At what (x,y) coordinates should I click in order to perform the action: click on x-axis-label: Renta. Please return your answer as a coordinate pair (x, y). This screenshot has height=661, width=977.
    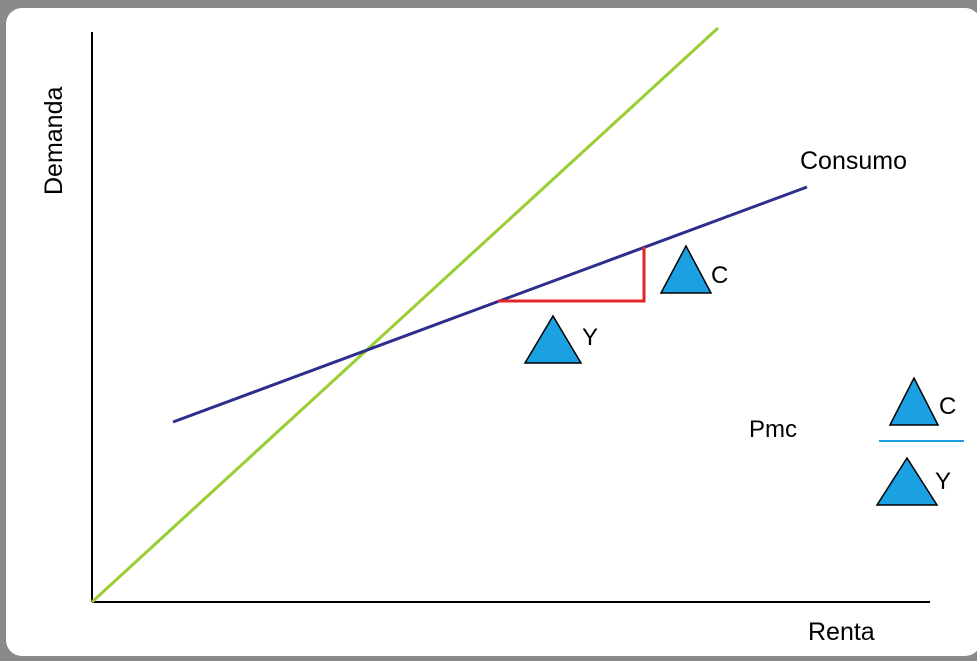
    Looking at the image, I should click on (841, 632).